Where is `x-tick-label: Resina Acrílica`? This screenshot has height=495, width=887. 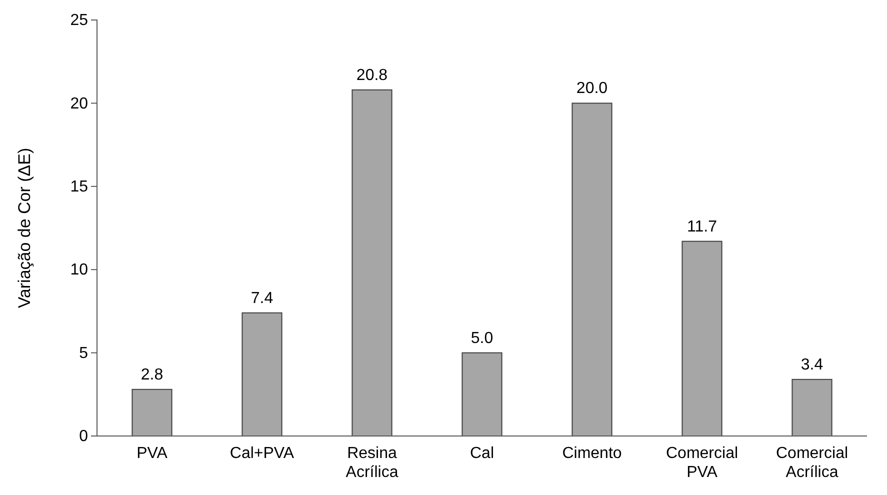 x-tick-label: Resina Acrílica is located at coordinates (372, 463).